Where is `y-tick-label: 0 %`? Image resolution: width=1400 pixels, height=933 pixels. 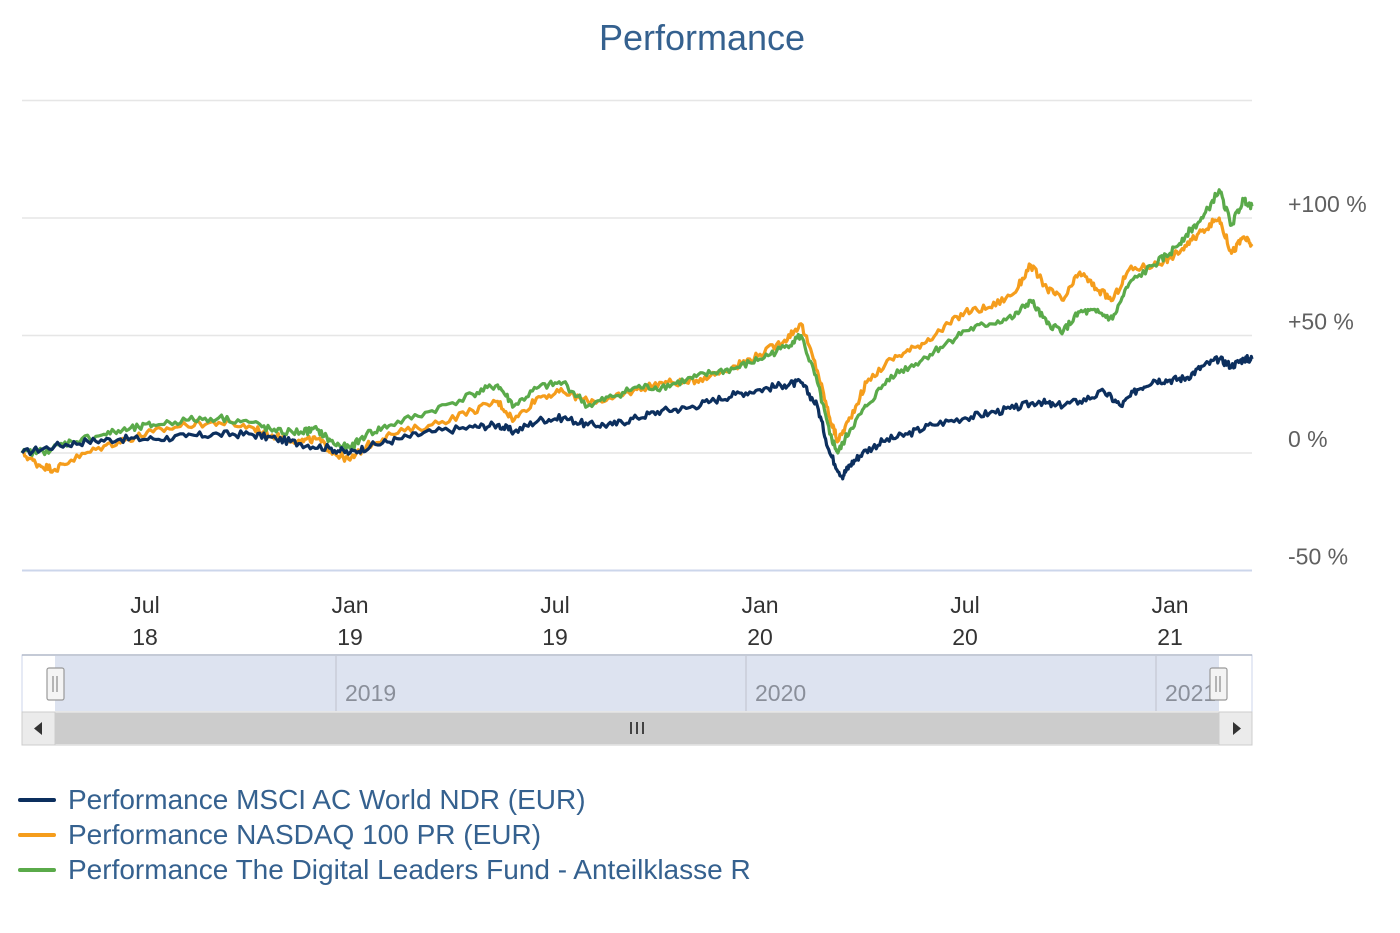 y-tick-label: 0 % is located at coordinates (1308, 439).